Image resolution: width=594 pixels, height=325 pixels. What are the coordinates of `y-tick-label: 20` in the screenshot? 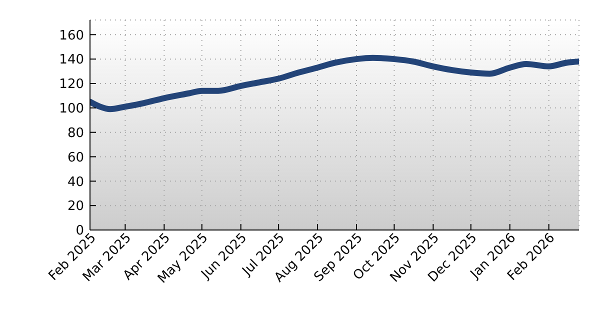 It's located at (75, 206).